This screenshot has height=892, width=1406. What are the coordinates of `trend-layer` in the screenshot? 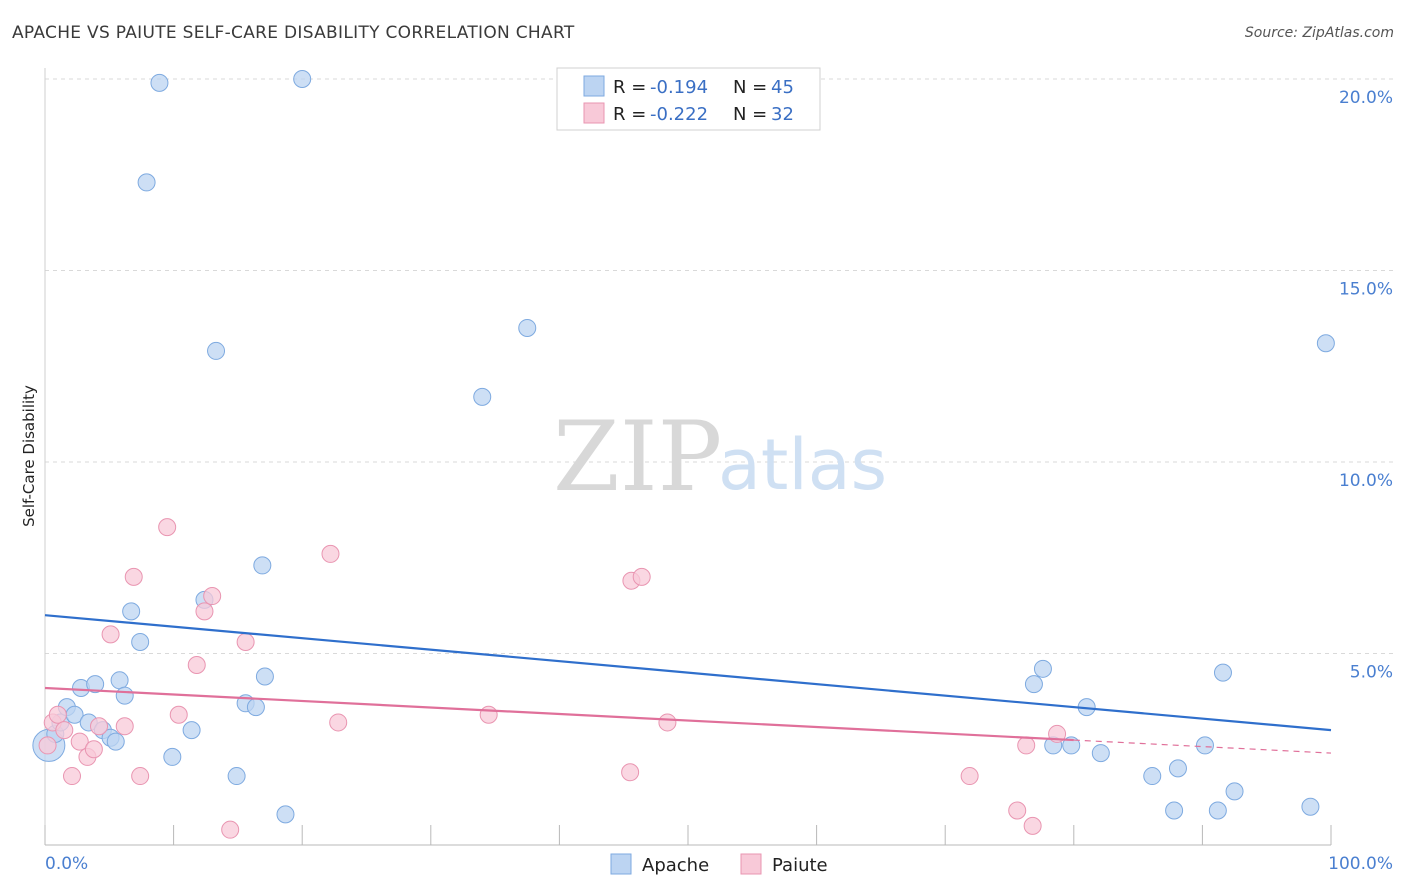 It's located at (688, 684).